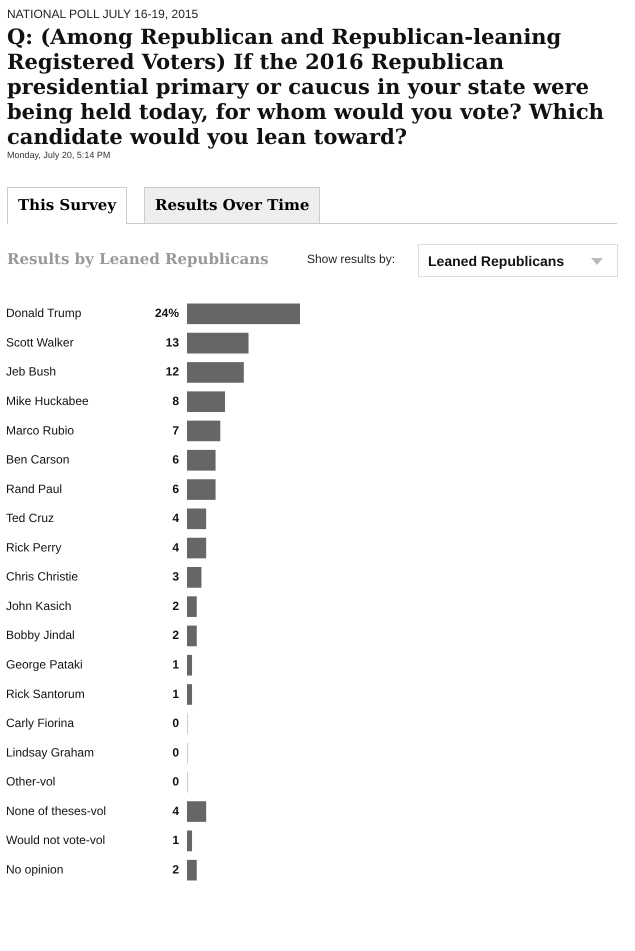 This screenshot has height=951, width=635. What do you see at coordinates (232, 205) in the screenshot?
I see `text: Results Over Time` at bounding box center [232, 205].